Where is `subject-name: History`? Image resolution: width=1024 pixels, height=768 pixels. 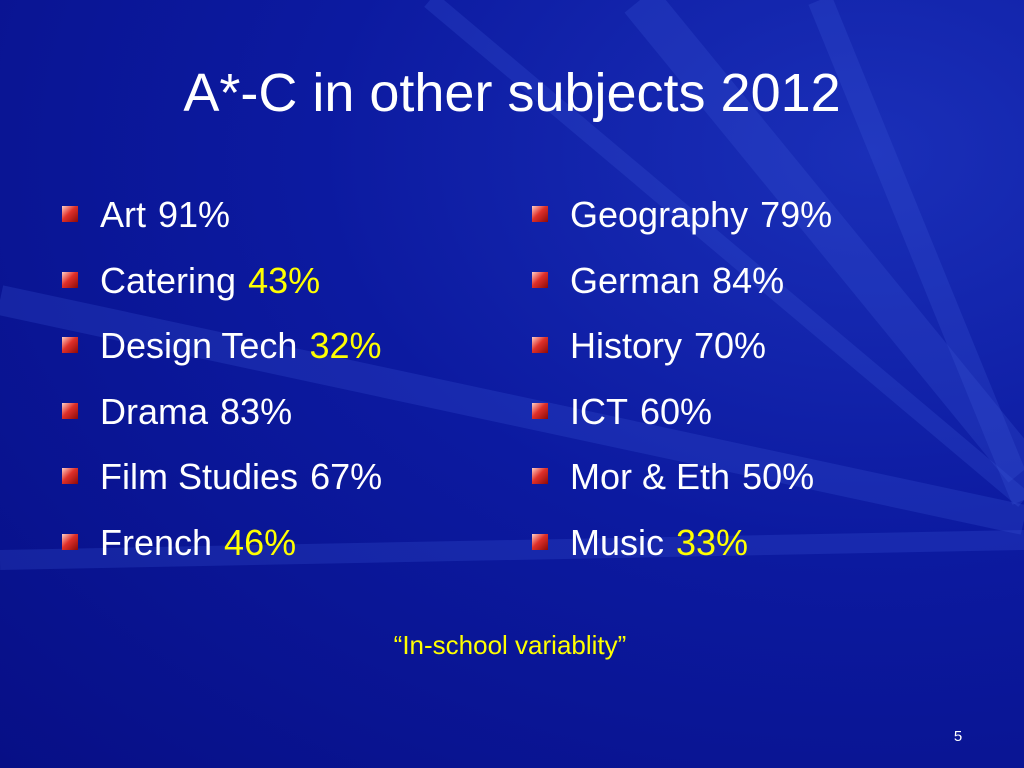 subject-name: History is located at coordinates (626, 345).